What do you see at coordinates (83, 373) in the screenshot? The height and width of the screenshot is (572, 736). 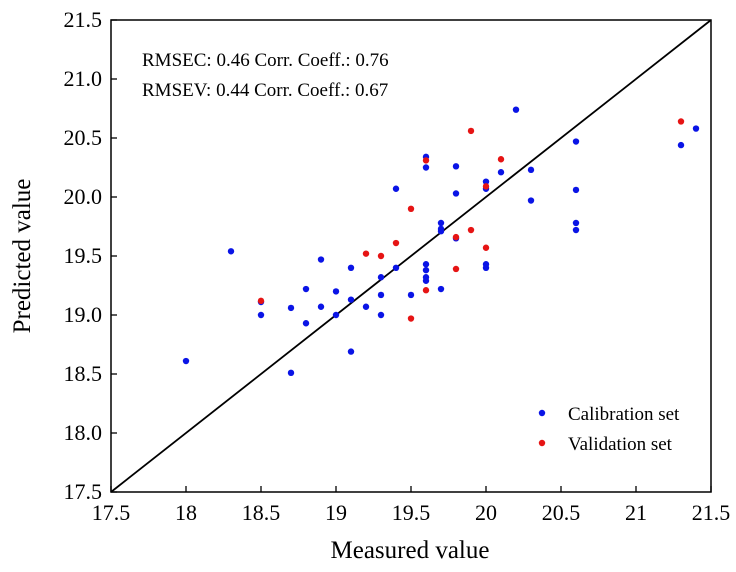 I see `y-tick-label: 18.5` at bounding box center [83, 373].